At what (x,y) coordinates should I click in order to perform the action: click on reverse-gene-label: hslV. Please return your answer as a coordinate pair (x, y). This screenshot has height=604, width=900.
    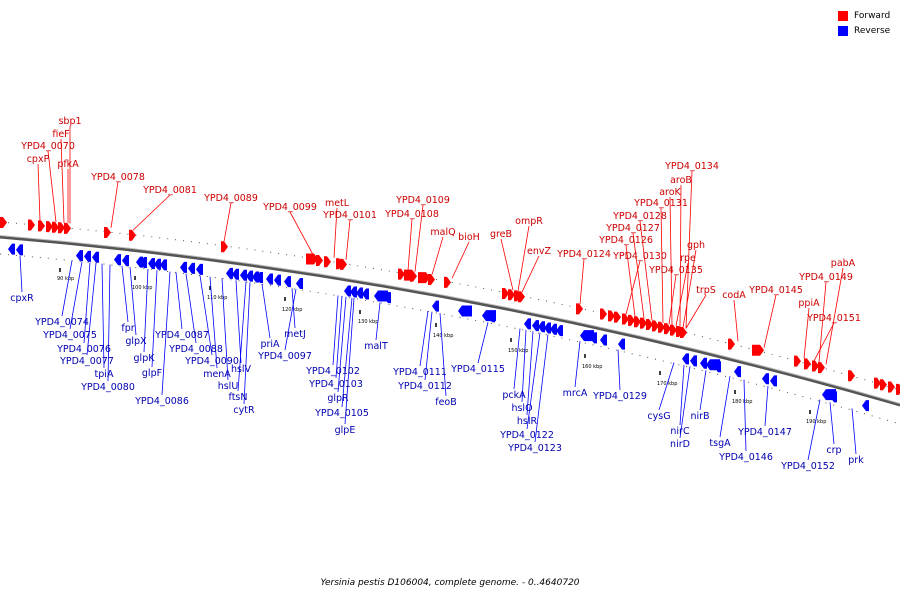
    Looking at the image, I should click on (241, 369).